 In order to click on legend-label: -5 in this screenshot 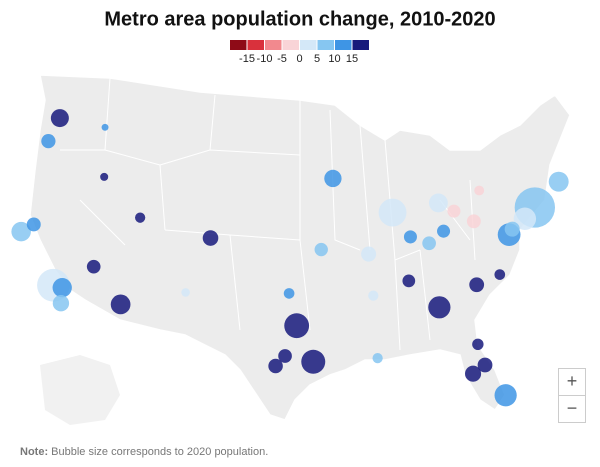, I will do `click(282, 59)`.